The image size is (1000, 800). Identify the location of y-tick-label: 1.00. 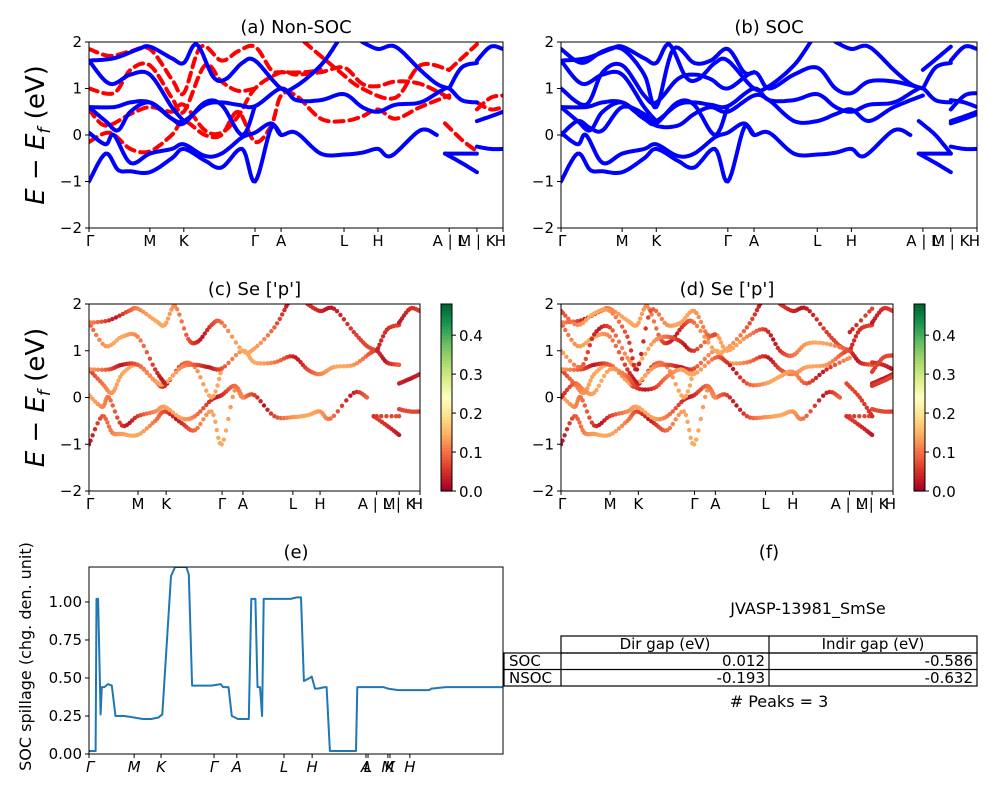
(65, 602).